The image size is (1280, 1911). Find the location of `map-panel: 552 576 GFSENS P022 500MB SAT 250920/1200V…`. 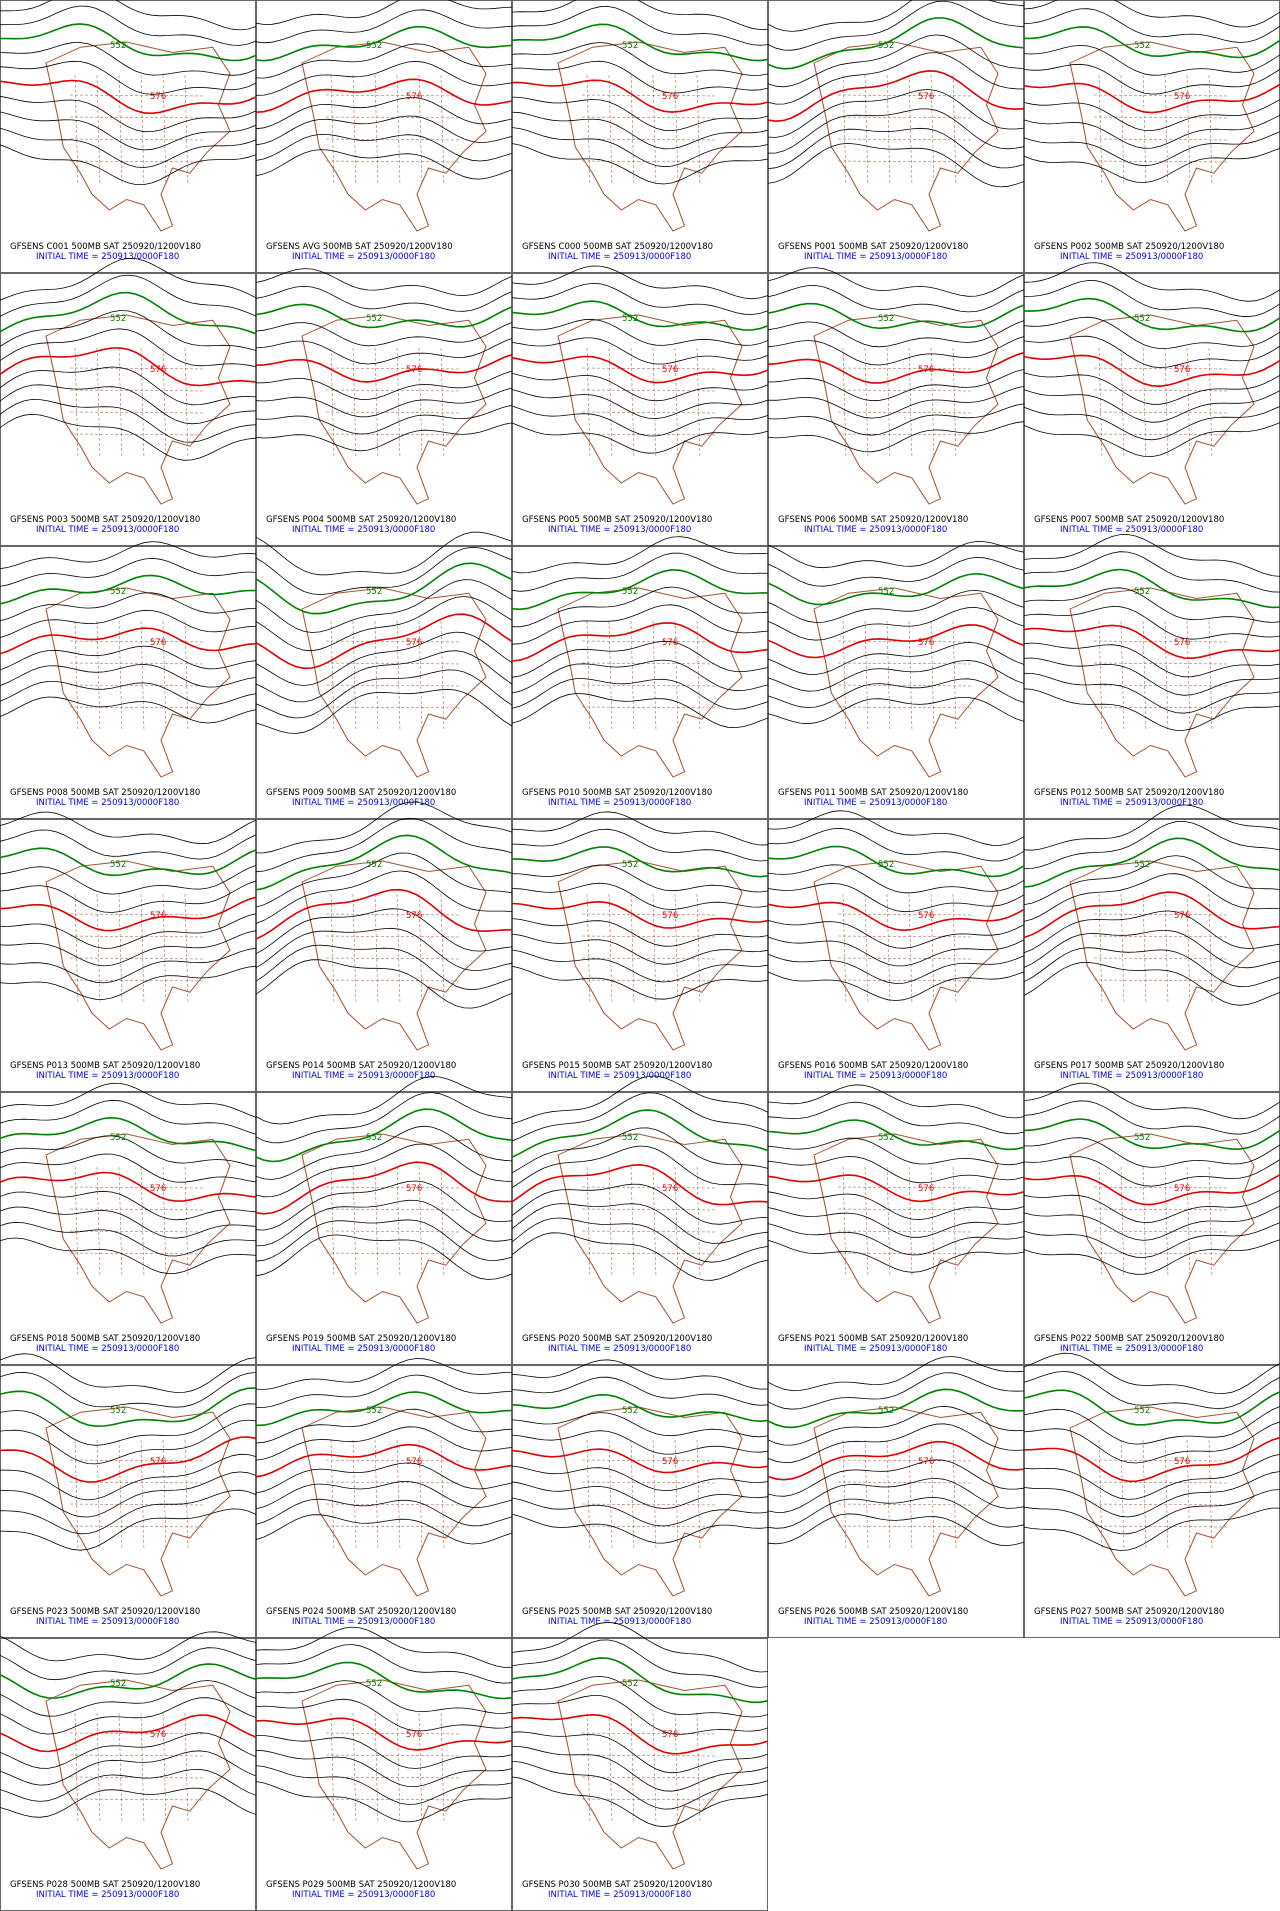

map-panel: 552 576 GFSENS P022 500MB SAT 250920/1200V… is located at coordinates (1151, 1223).